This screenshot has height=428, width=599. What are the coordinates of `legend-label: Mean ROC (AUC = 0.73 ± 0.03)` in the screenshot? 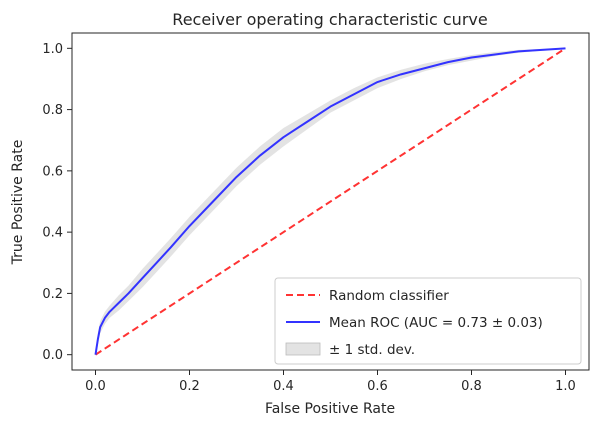 It's located at (436, 323).